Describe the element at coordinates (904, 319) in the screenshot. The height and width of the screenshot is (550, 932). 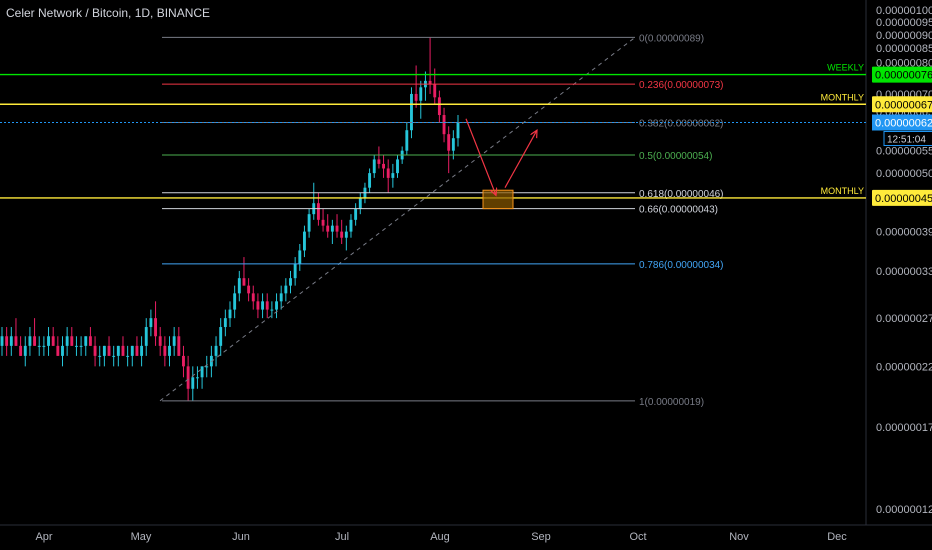
I see `price-tick-label: 0.00000027` at that location.